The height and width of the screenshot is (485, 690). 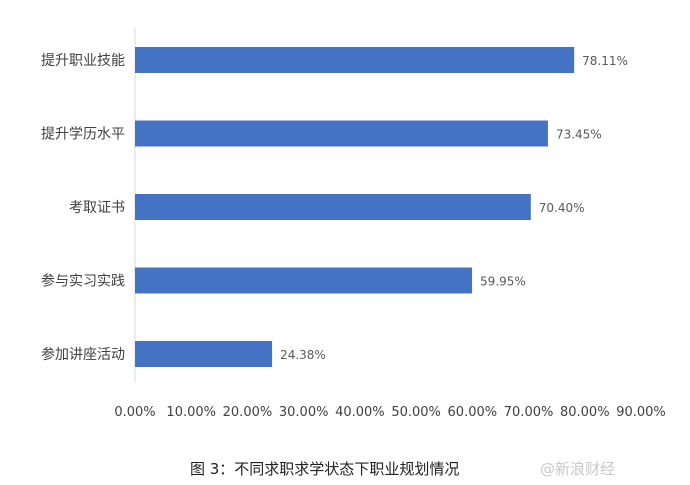 What do you see at coordinates (325, 469) in the screenshot?
I see `figure-caption: 图 3：不同求职求学状态下职业规划情况` at bounding box center [325, 469].